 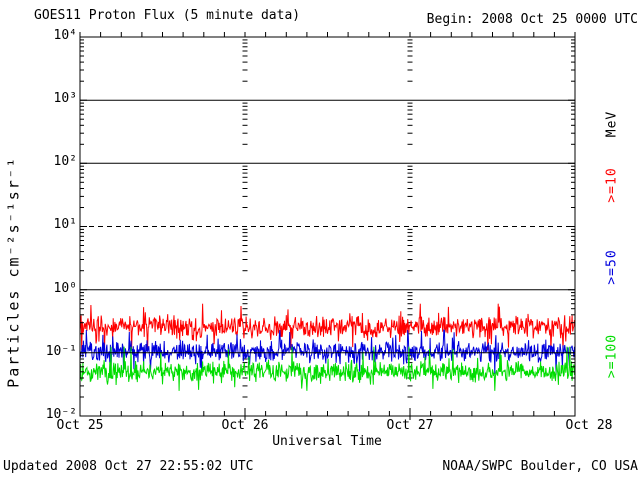 What do you see at coordinates (65, 98) in the screenshot?
I see `y-tick-1e3: 10³` at bounding box center [65, 98].